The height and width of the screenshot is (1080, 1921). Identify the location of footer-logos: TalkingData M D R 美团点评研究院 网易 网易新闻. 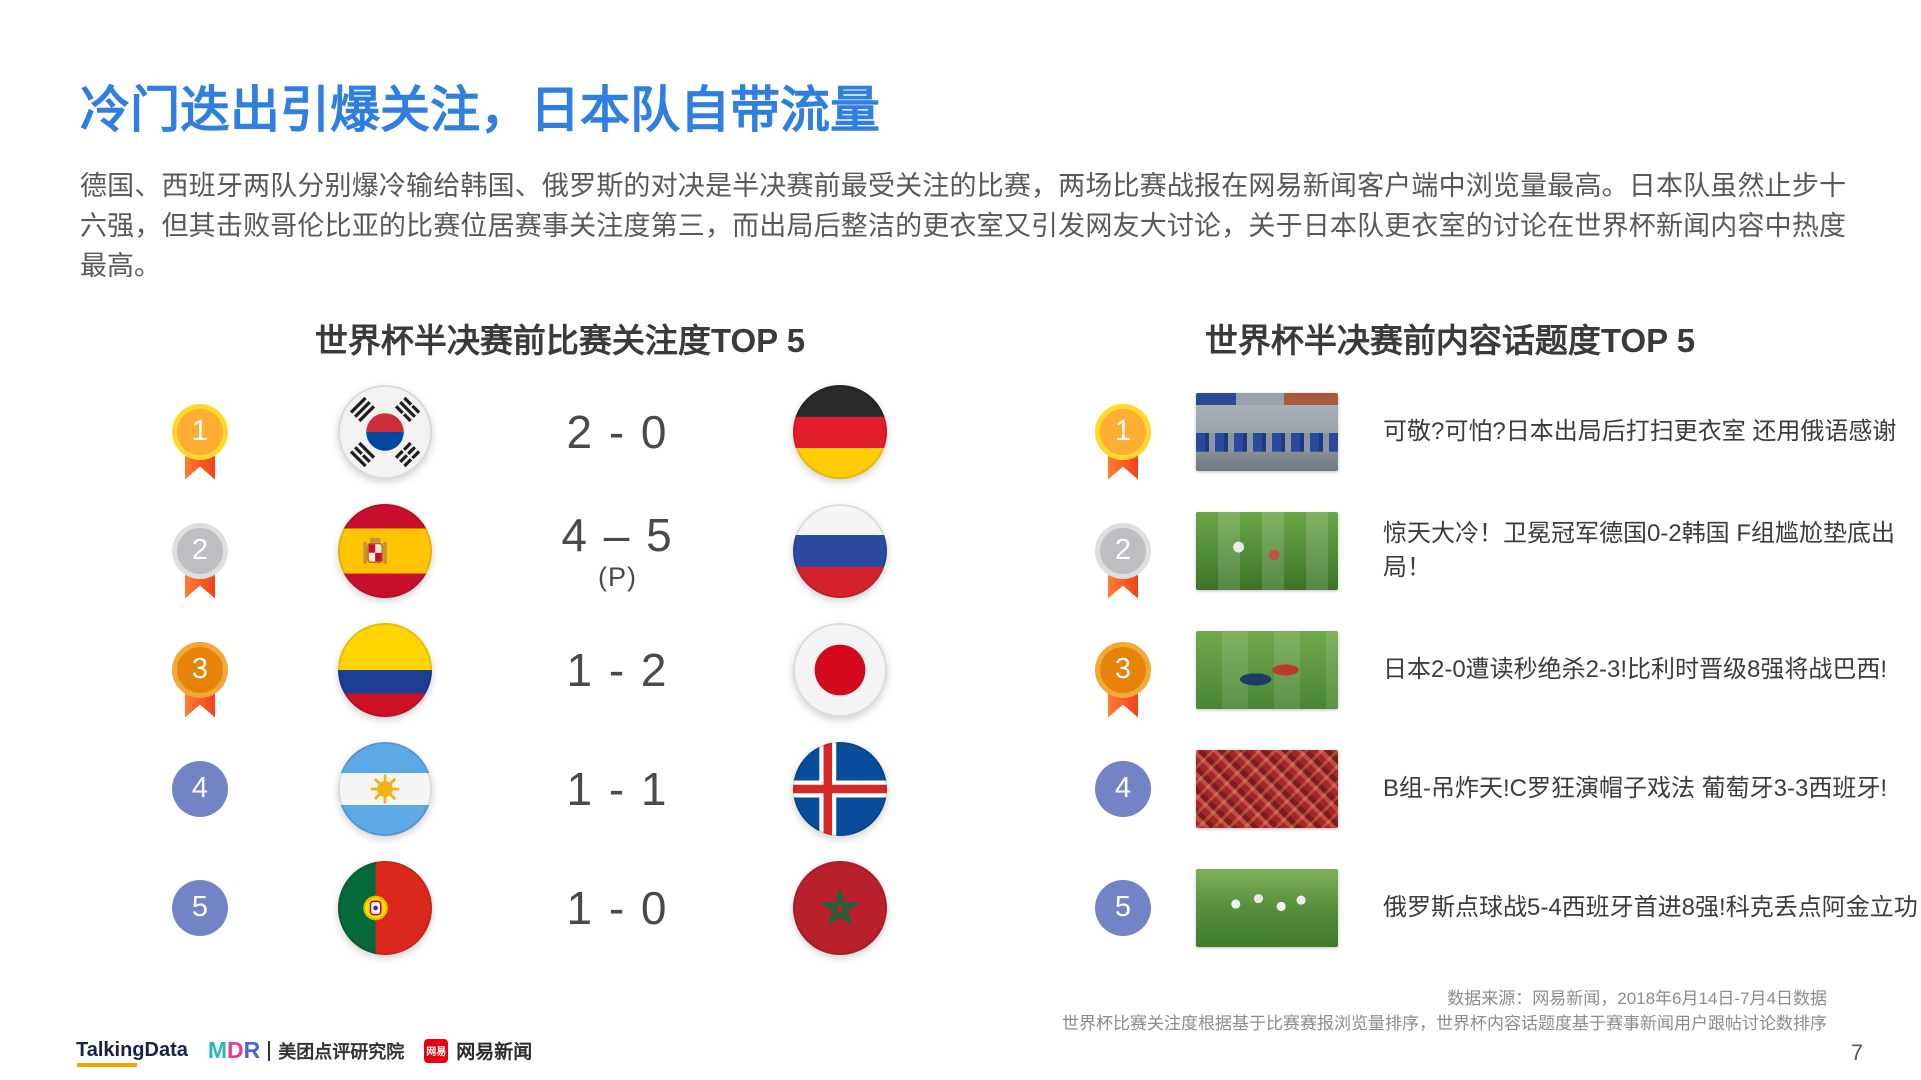
(304, 1052).